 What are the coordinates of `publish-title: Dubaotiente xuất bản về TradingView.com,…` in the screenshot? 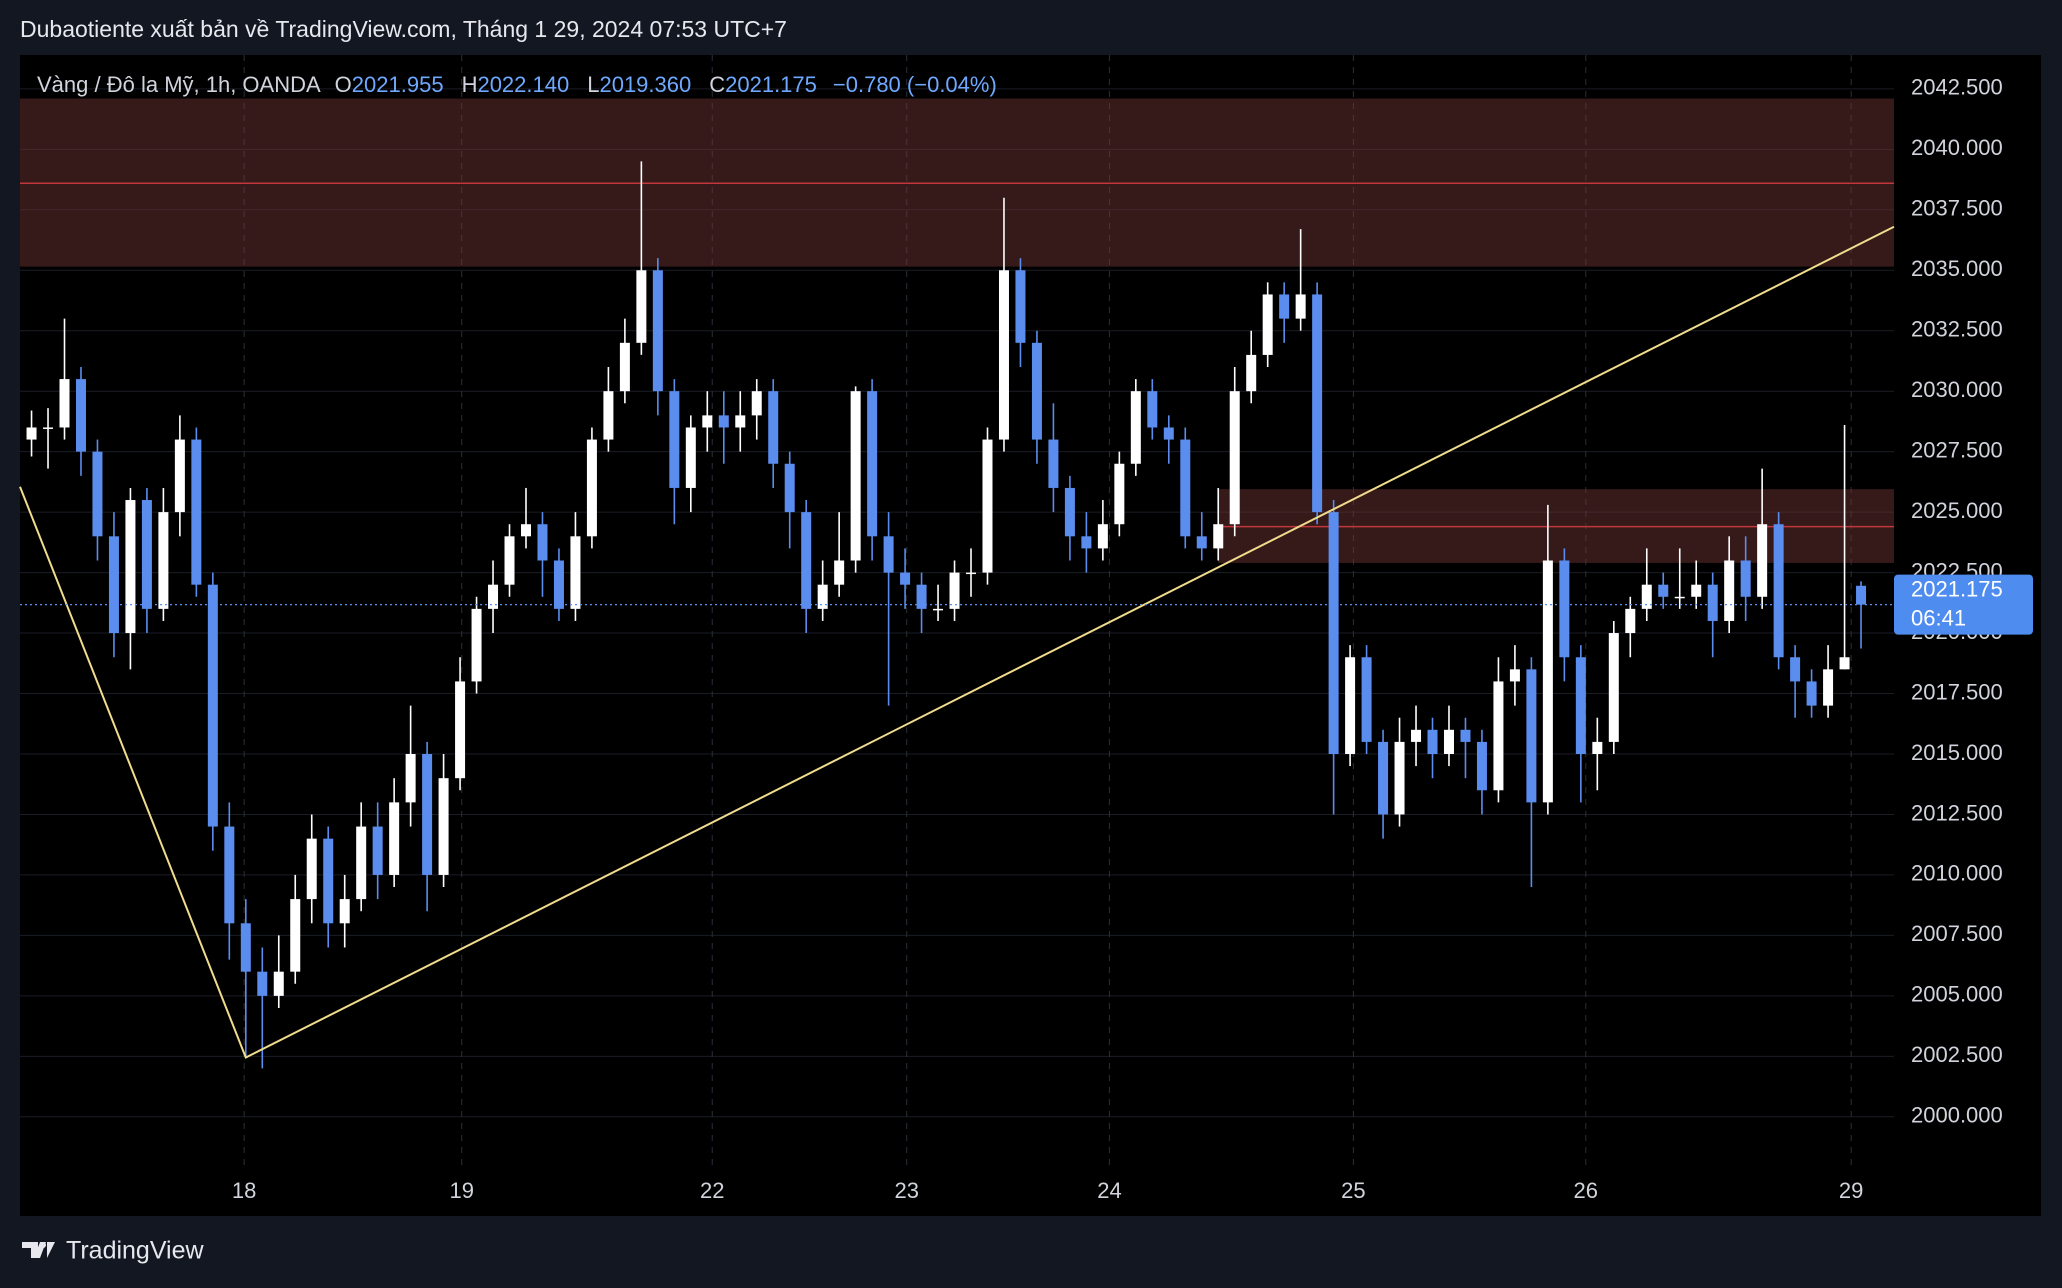 It's located at (403, 29).